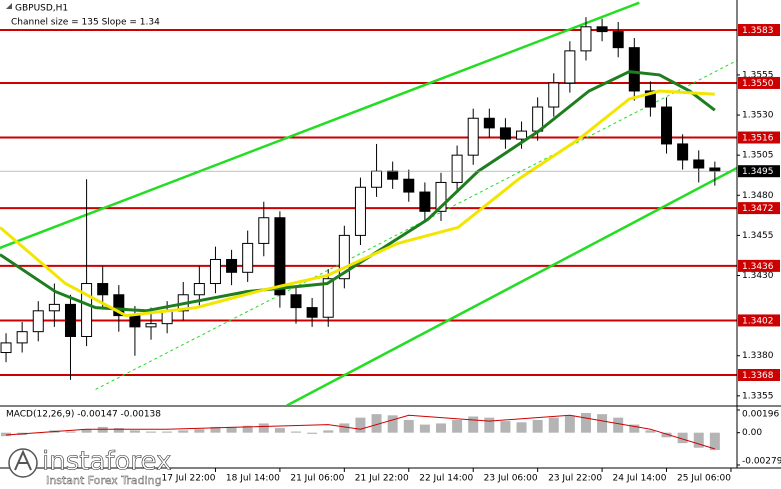  I want to click on level-label: 1.3583, so click(758, 31).